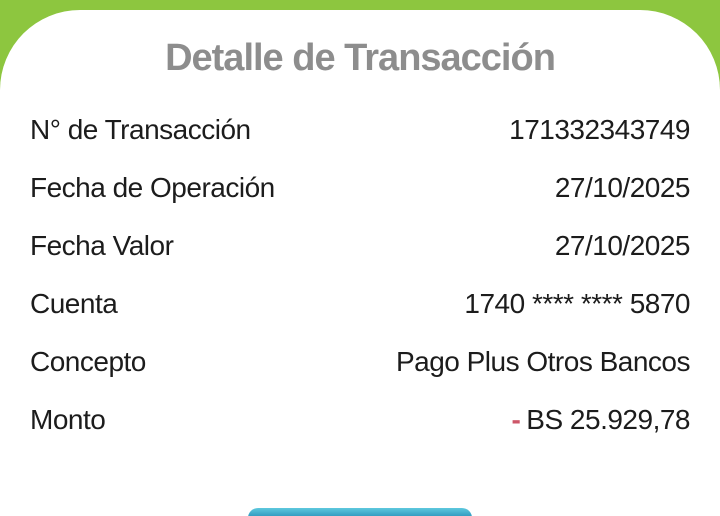 The height and width of the screenshot is (516, 720). Describe the element at coordinates (360, 362) in the screenshot. I see `detail-row: Concepto Pago Plus Otros Bancos` at that location.